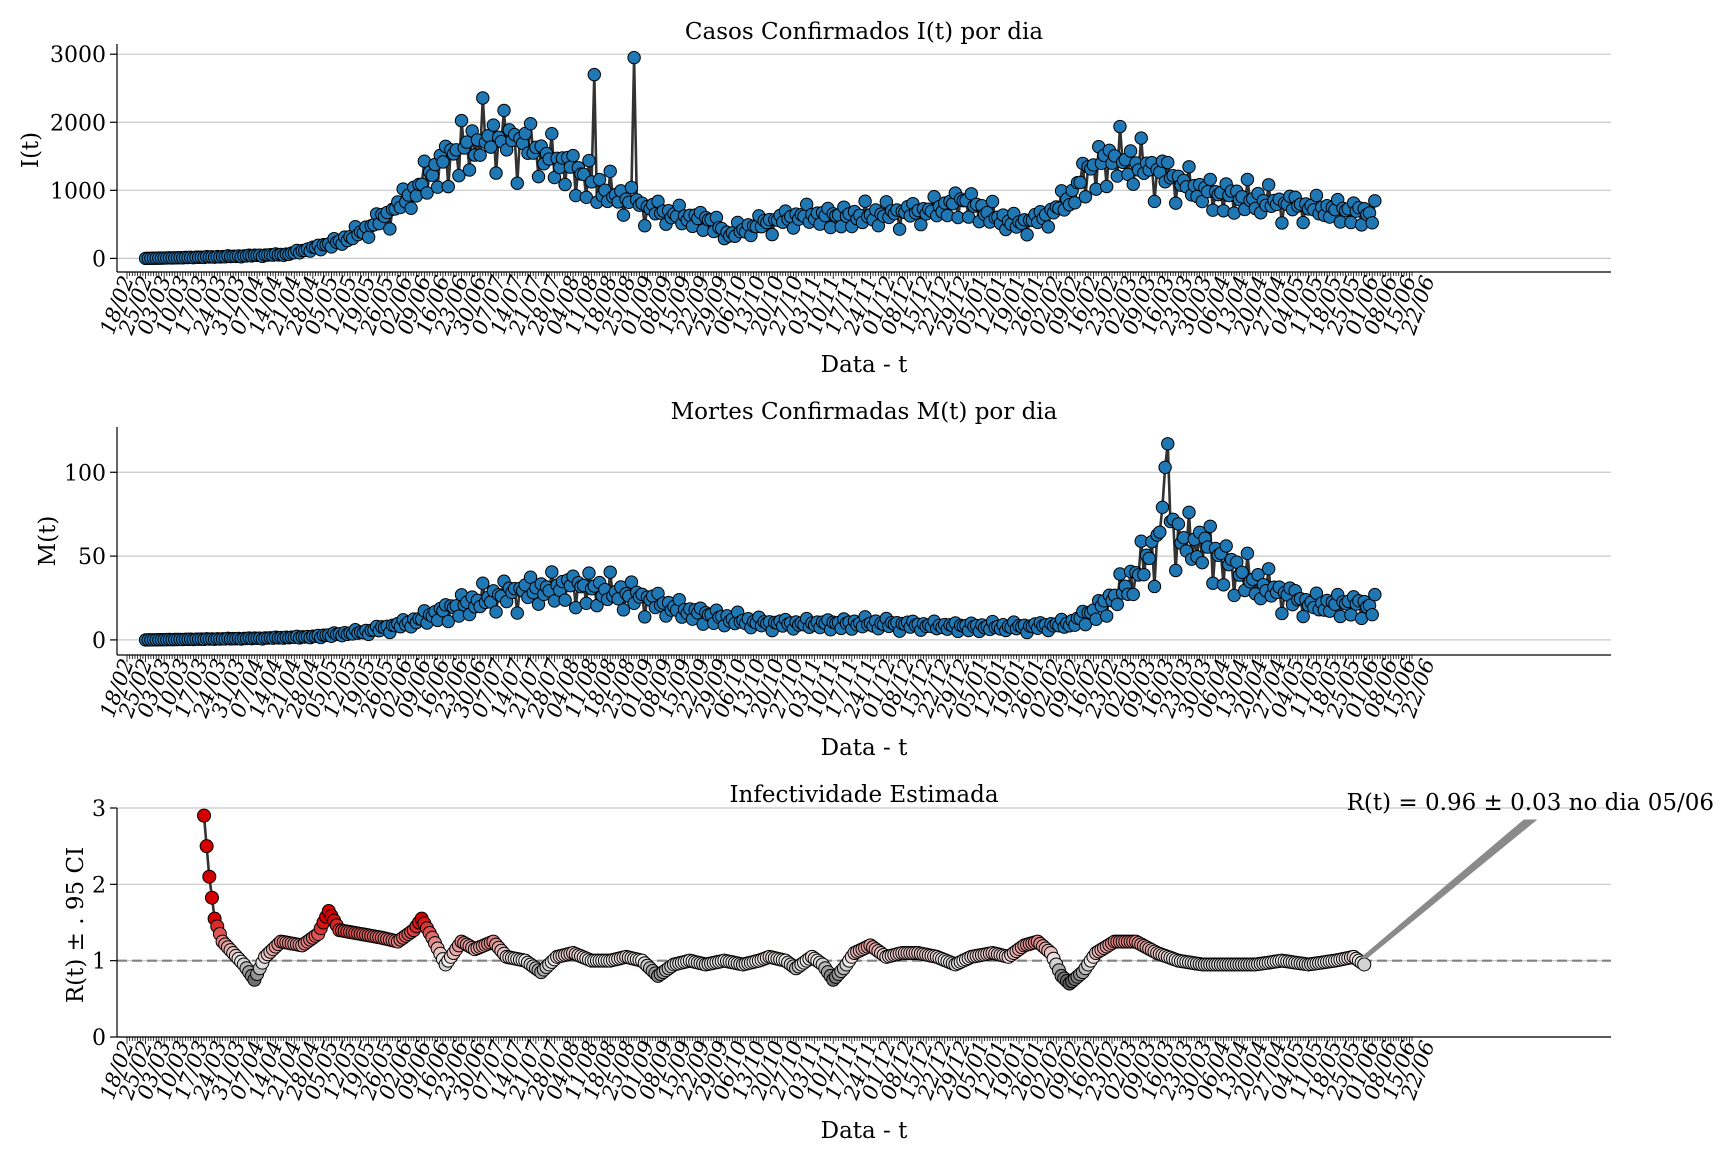 The width and height of the screenshot is (1728, 1152). Describe the element at coordinates (78, 191) in the screenshot. I see `y-tick-label: 1000` at that location.